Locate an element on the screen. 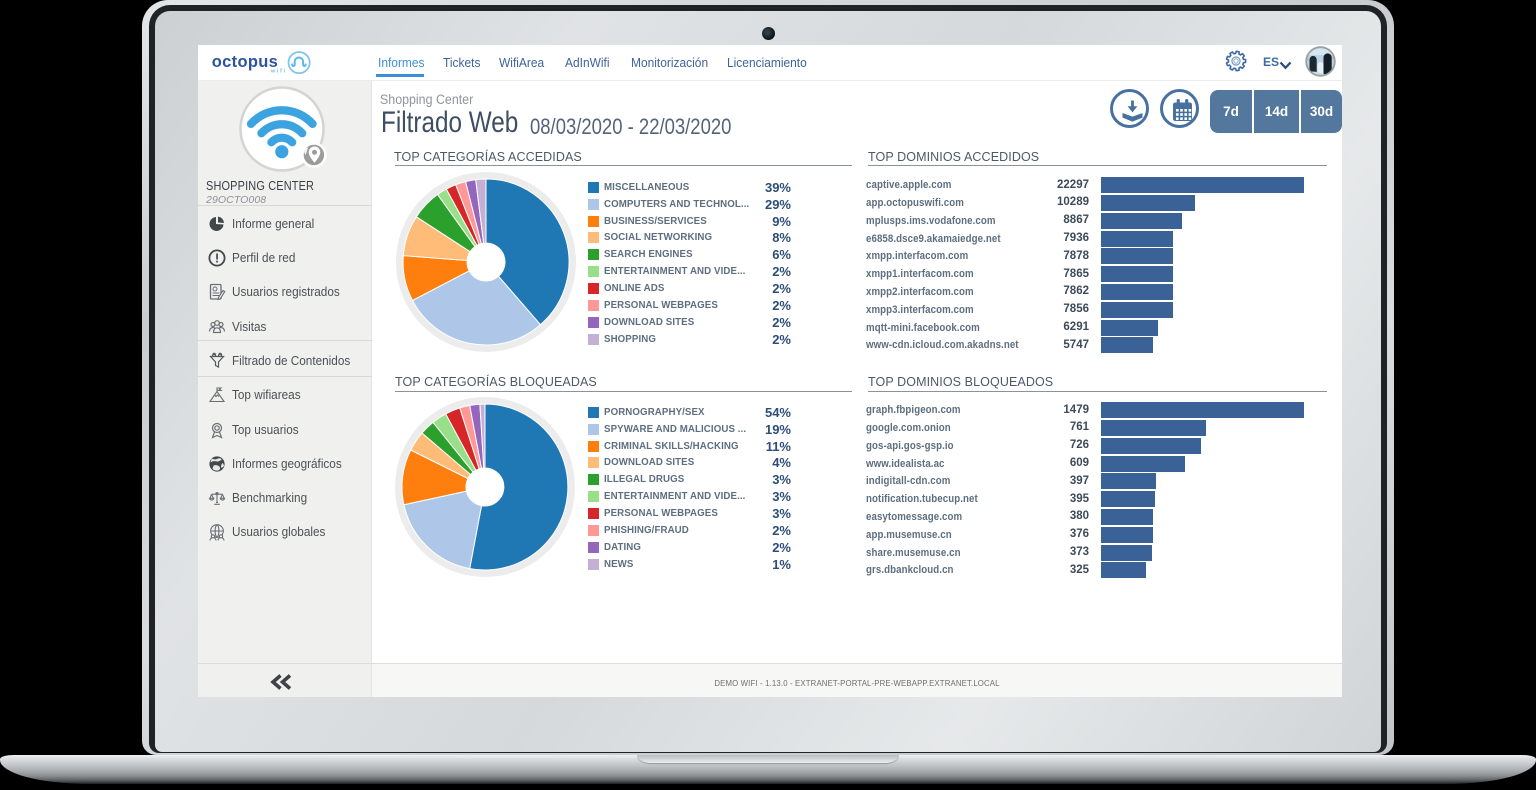 This screenshot has width=1536, height=790. svg-text: wifi is located at coordinates (278, 72).